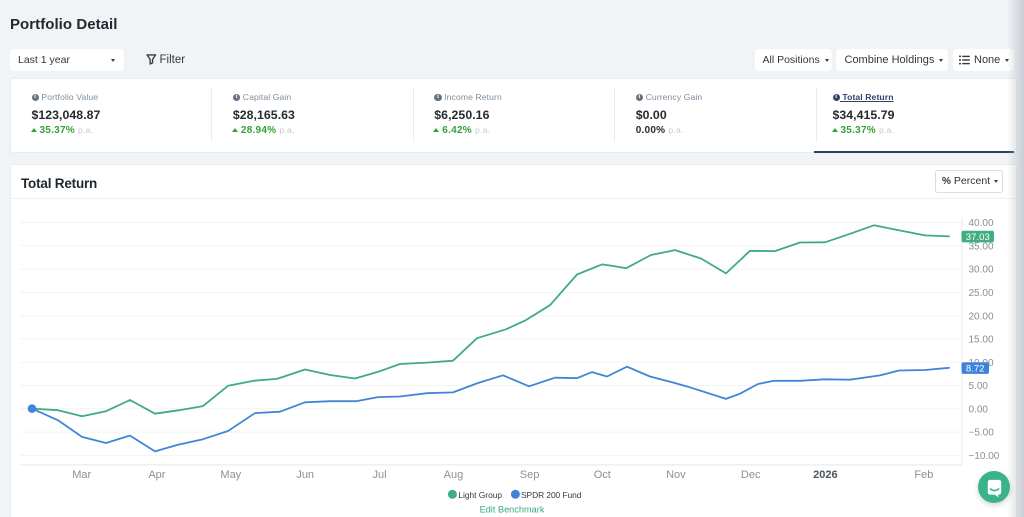 The height and width of the screenshot is (517, 1024). I want to click on svg-text: Nov, so click(676, 475).